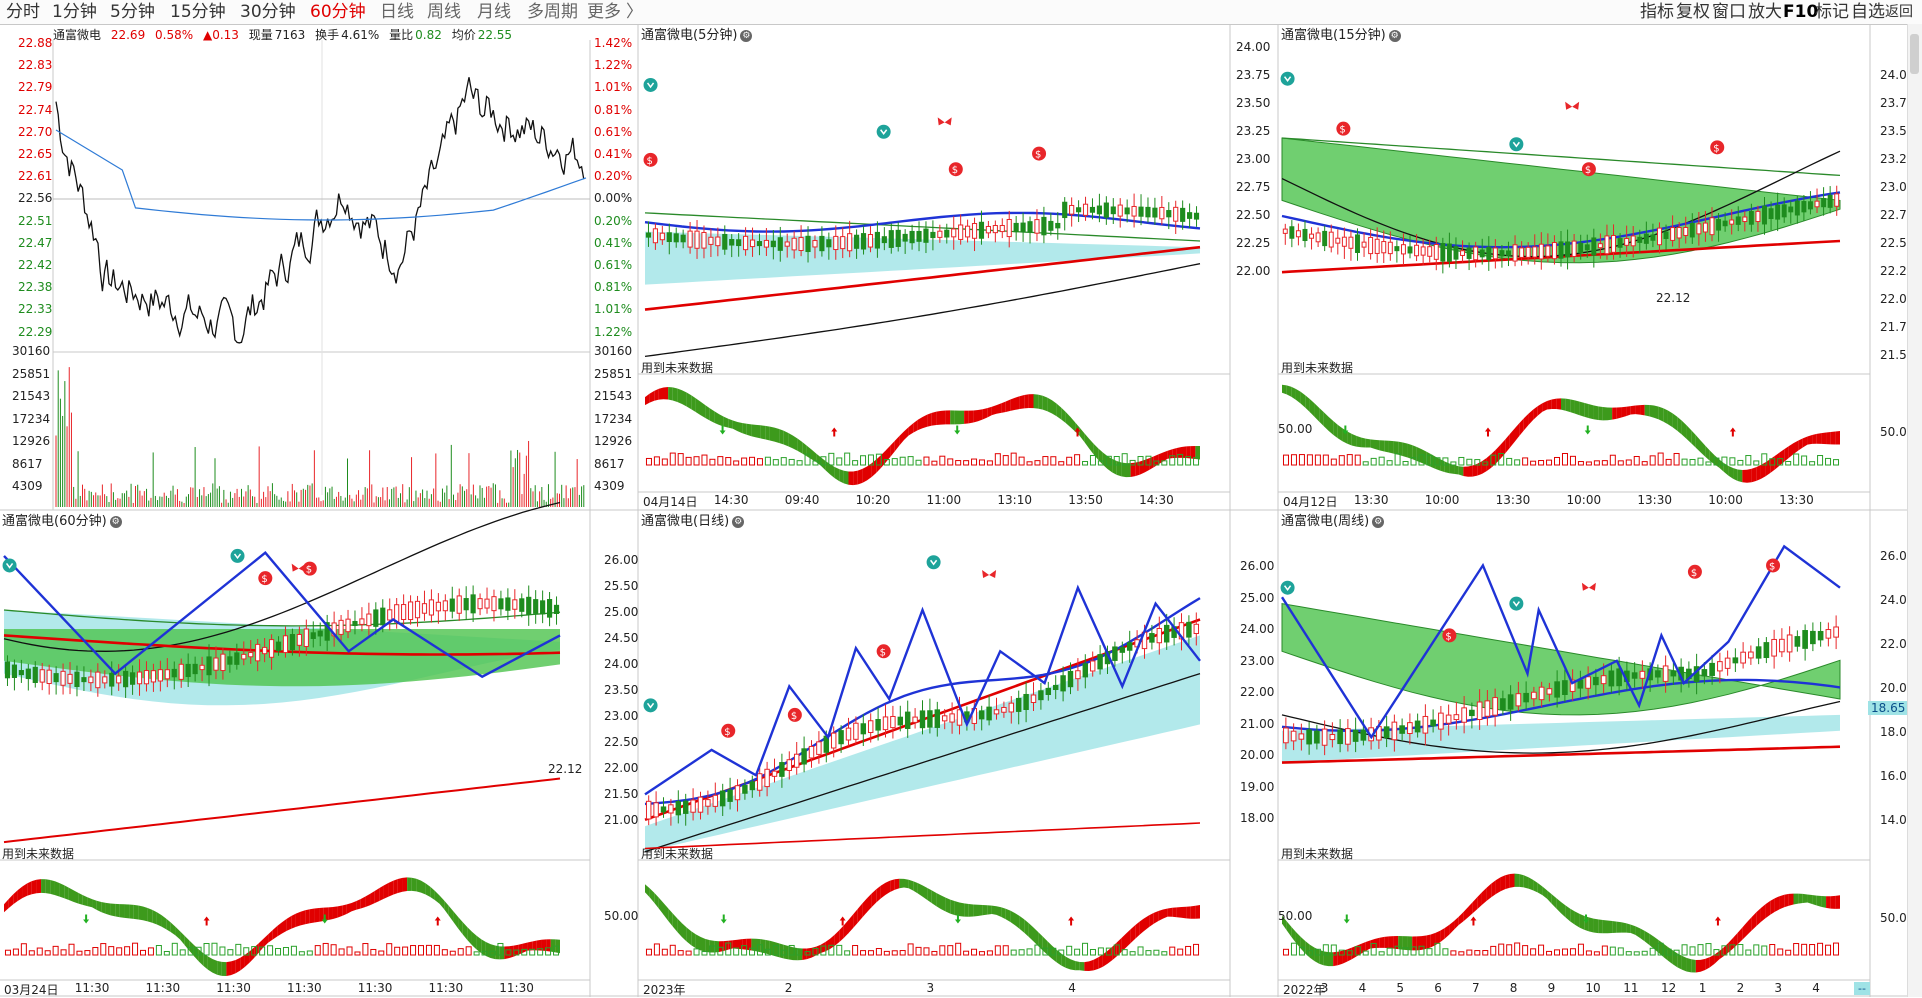 The image size is (1922, 998). What do you see at coordinates (552, 12) in the screenshot?
I see `tab-multi-period: 多周期` at bounding box center [552, 12].